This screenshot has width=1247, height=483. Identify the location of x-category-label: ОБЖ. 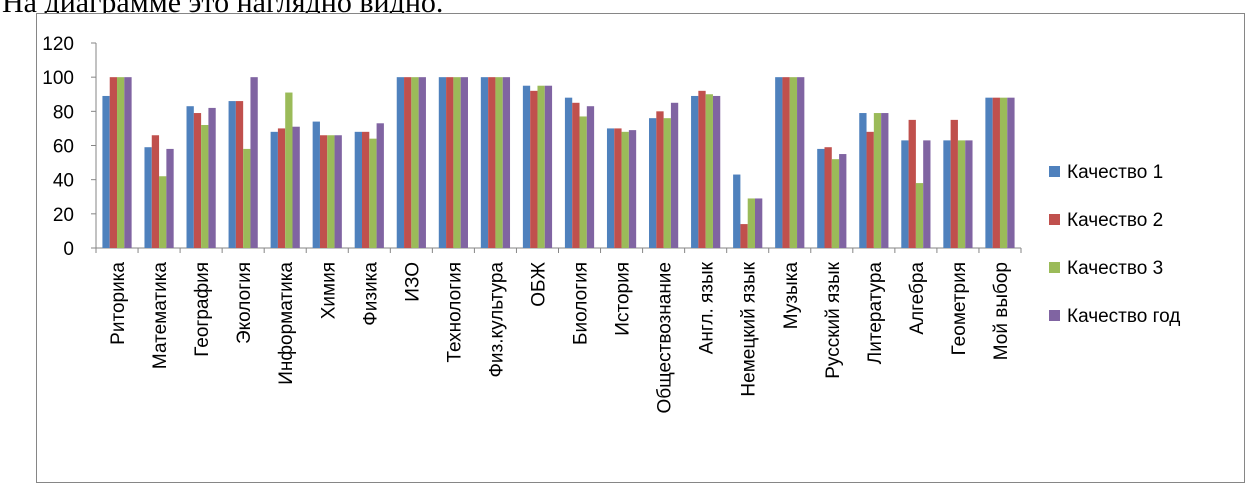
(538, 284).